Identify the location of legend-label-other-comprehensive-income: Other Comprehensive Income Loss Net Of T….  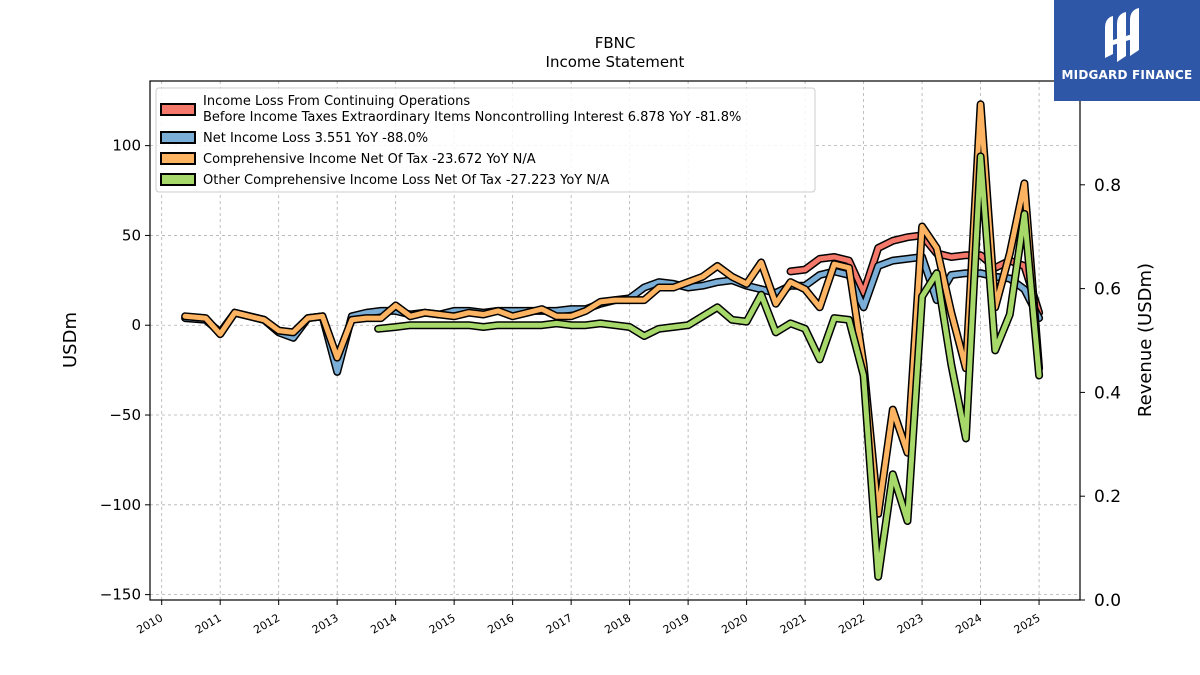
(406, 180).